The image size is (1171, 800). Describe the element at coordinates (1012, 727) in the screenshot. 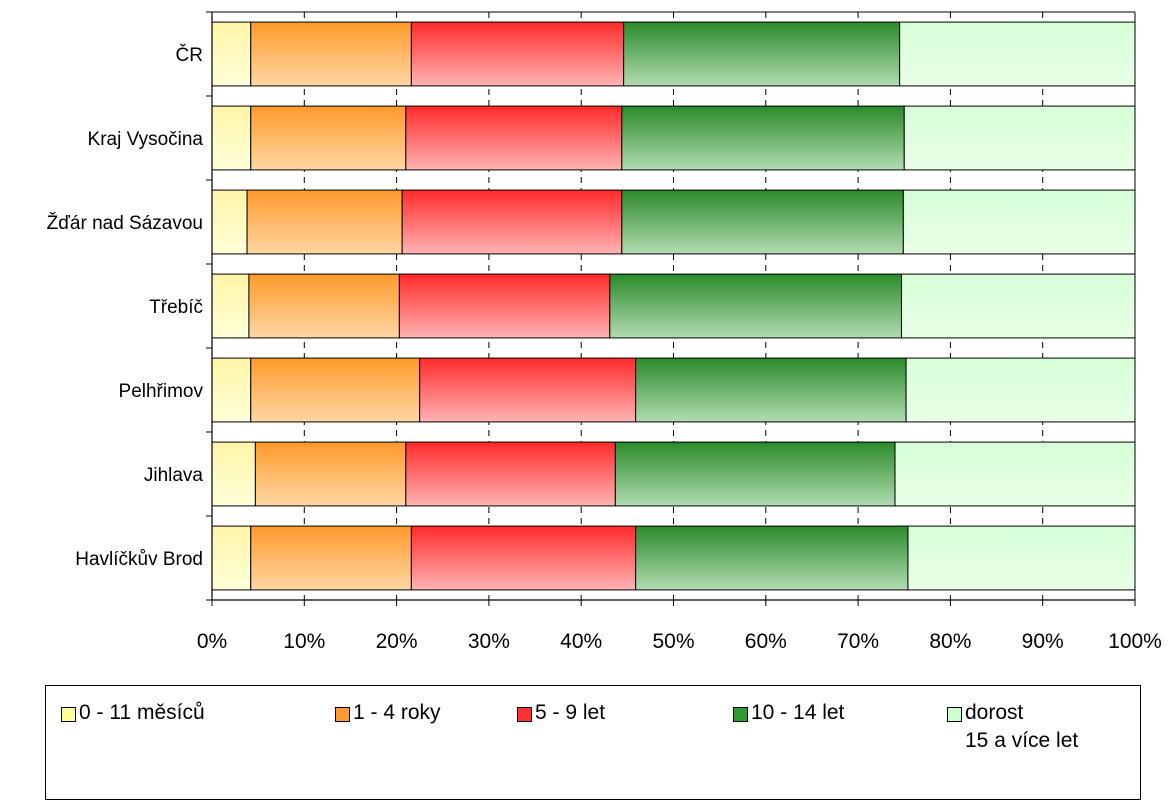

I see `legend-item-youth-15-plus: dorost 15 a více let` at that location.